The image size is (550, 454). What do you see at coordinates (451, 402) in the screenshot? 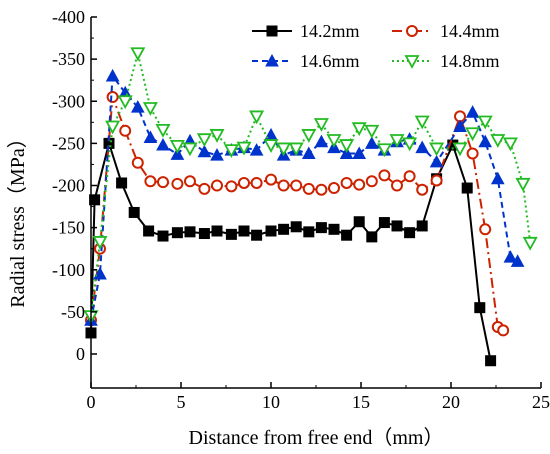
I see `x-tick-label: 20` at bounding box center [451, 402].